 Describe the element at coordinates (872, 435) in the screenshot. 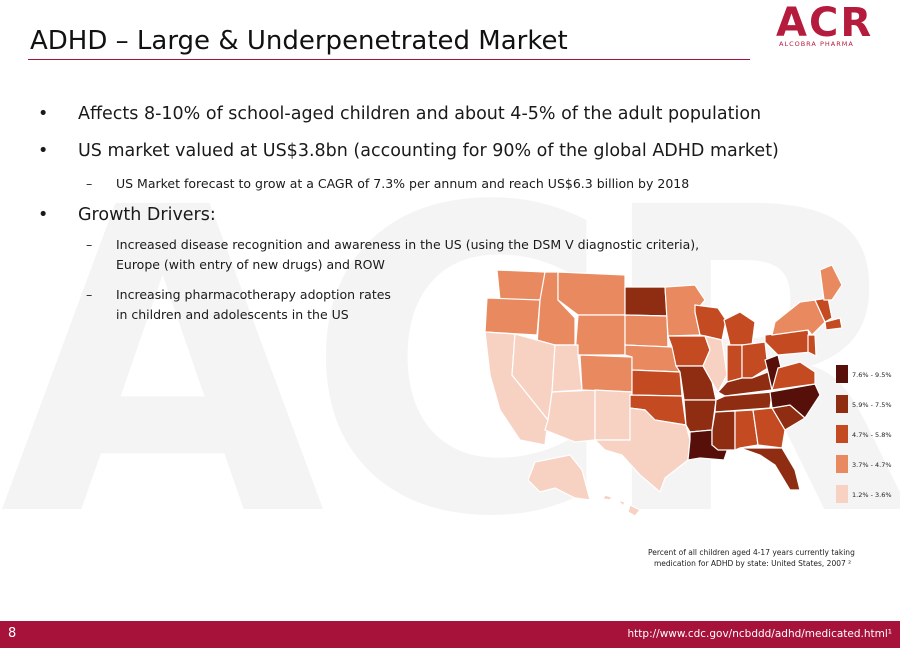

I see `legend-label: 4.7% - 5.8%` at that location.